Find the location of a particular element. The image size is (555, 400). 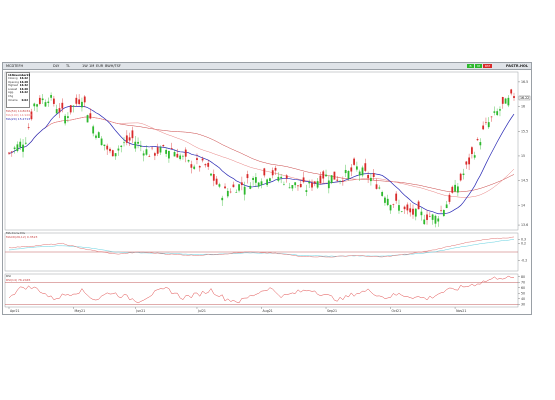

rsi-tick-label: 50 is located at coordinates (523, 293).